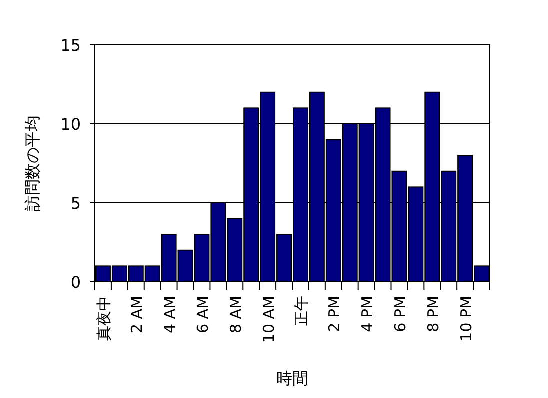  What do you see at coordinates (137, 315) in the screenshot?
I see `x-tick-label: 2 AM` at bounding box center [137, 315].